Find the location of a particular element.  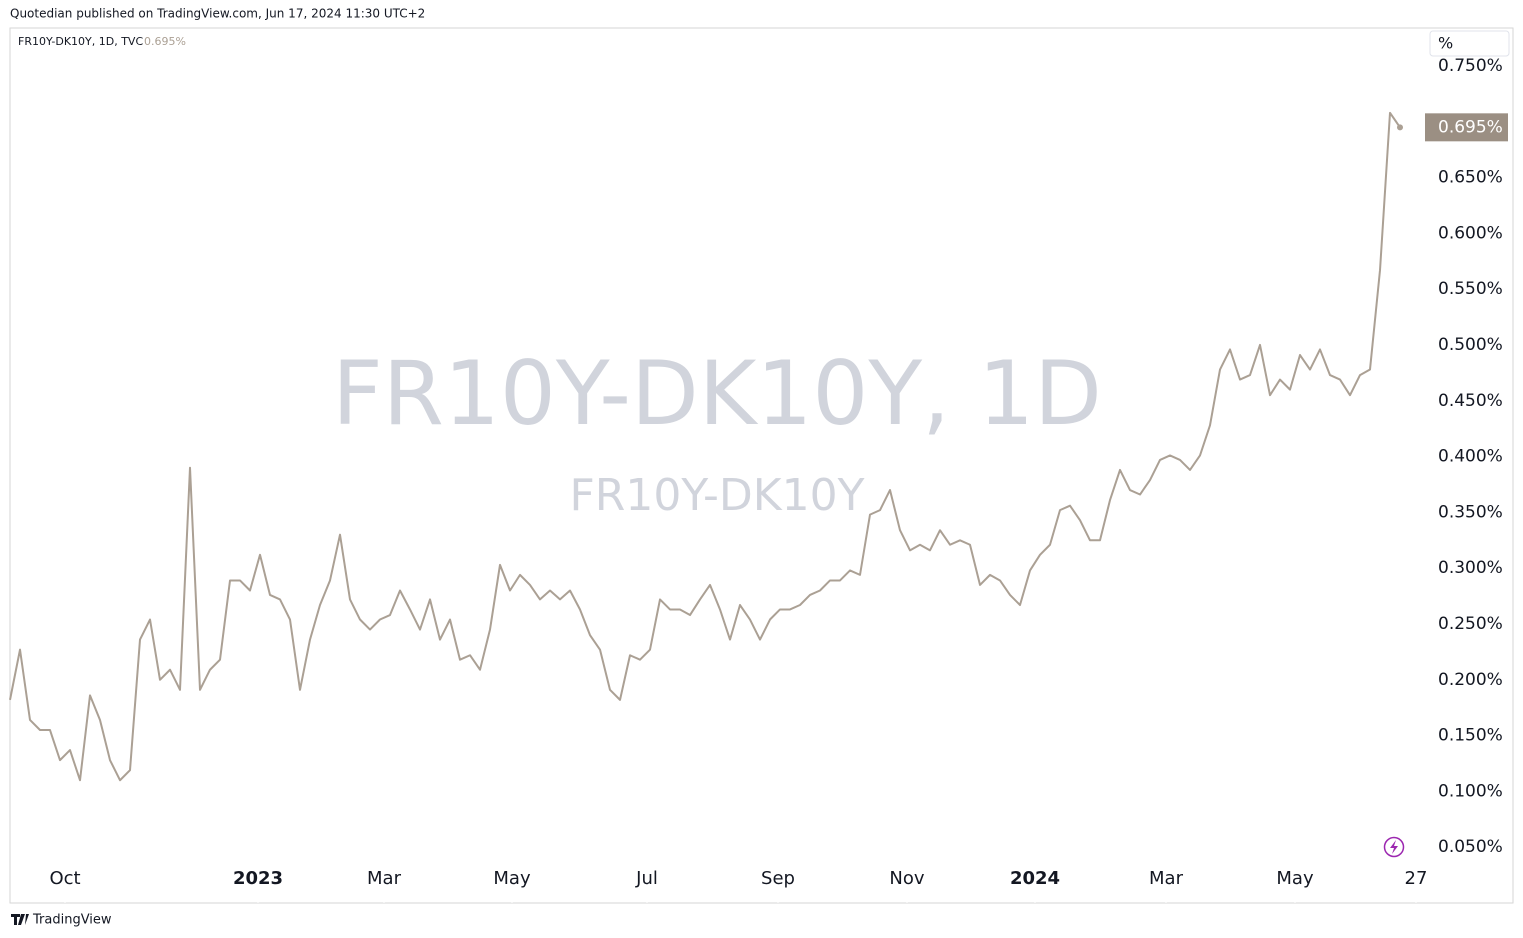

y-tick-label: 0.600% is located at coordinates (1470, 233).